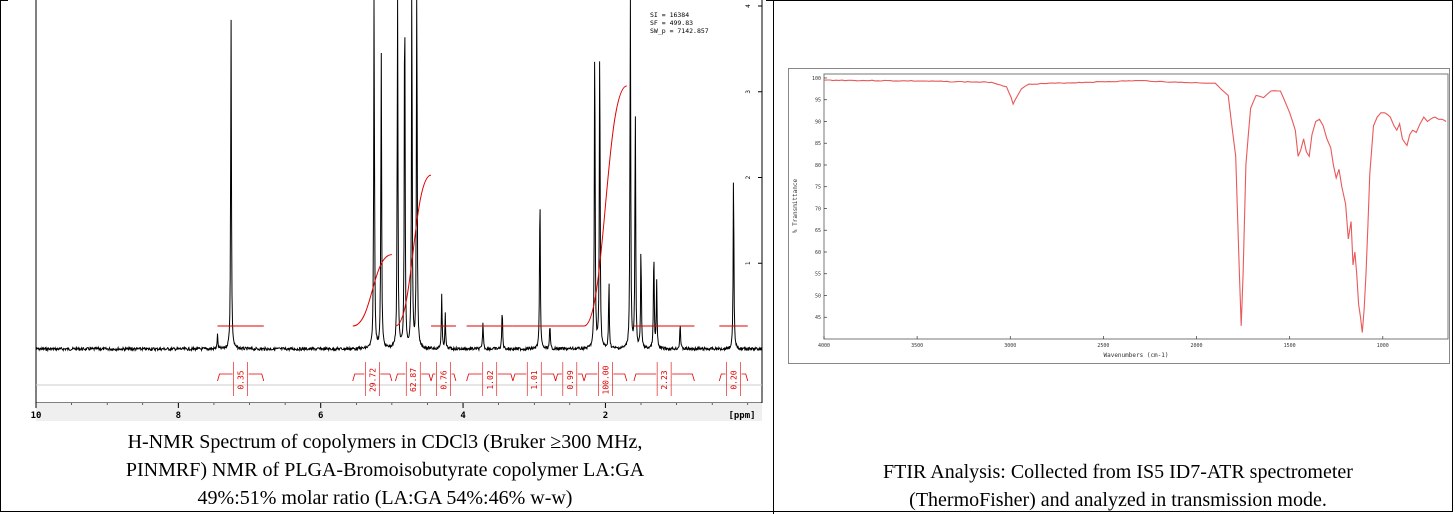 The height and width of the screenshot is (514, 1455). What do you see at coordinates (669, 15) in the screenshot?
I see `nmr-param-text: SI = 16384` at bounding box center [669, 15].